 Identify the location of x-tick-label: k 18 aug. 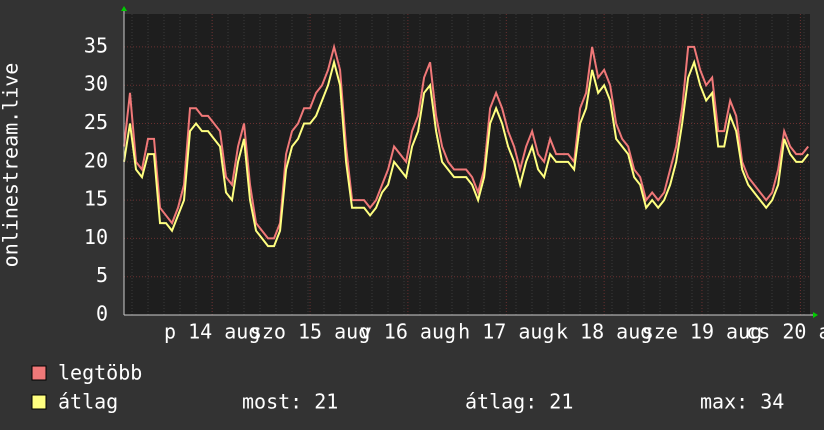
(604, 332).